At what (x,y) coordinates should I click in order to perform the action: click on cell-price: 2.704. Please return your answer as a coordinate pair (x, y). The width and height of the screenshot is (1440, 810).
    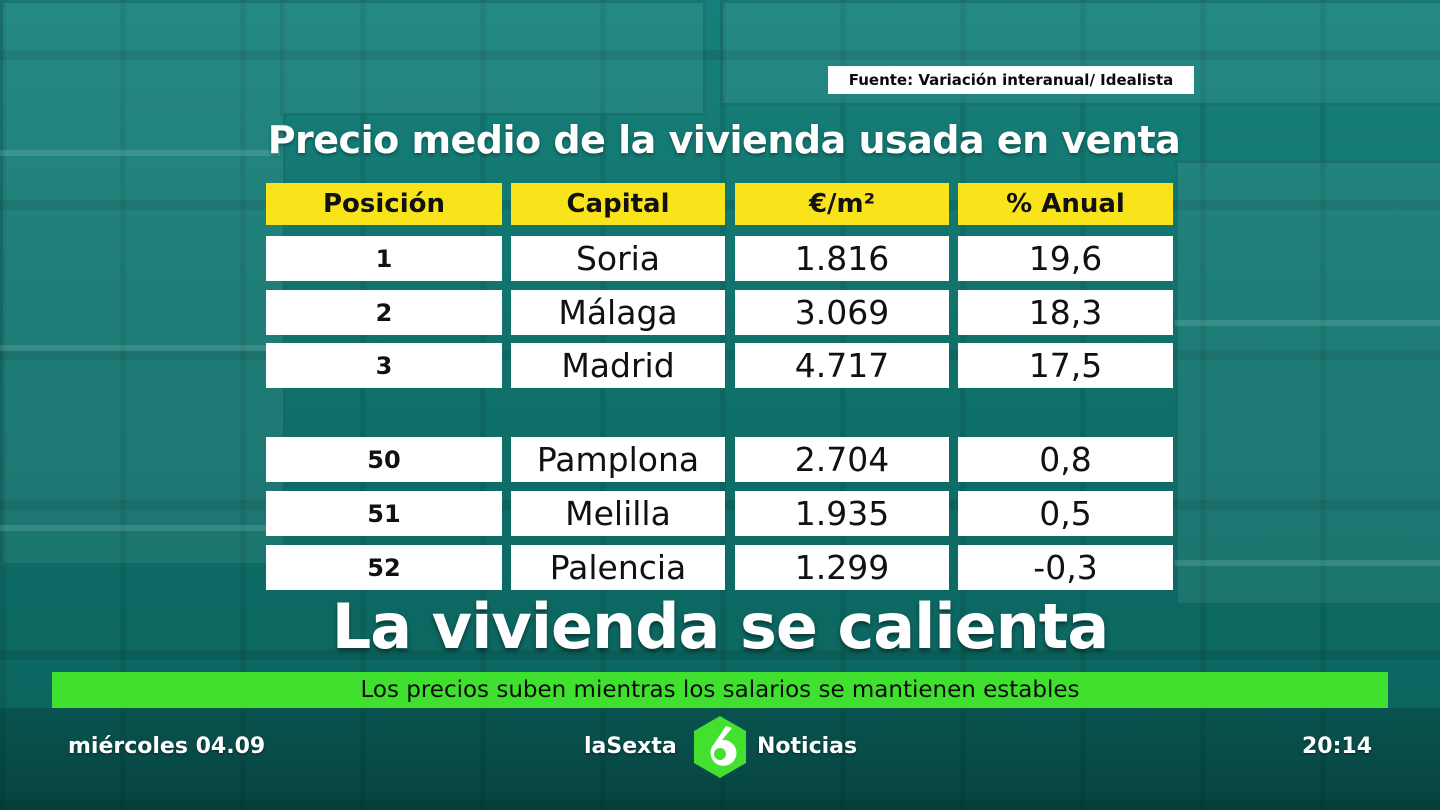
    Looking at the image, I should click on (842, 459).